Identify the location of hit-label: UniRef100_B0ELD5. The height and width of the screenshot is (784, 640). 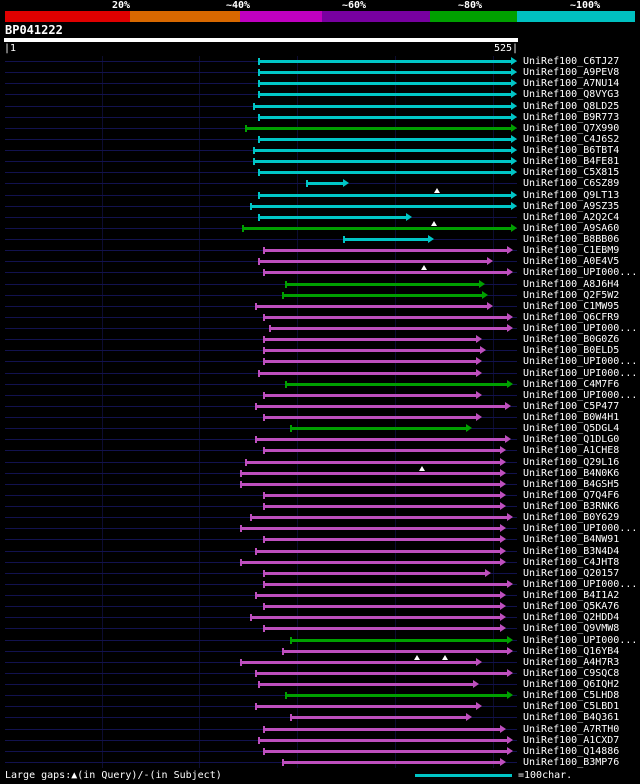
(571, 351).